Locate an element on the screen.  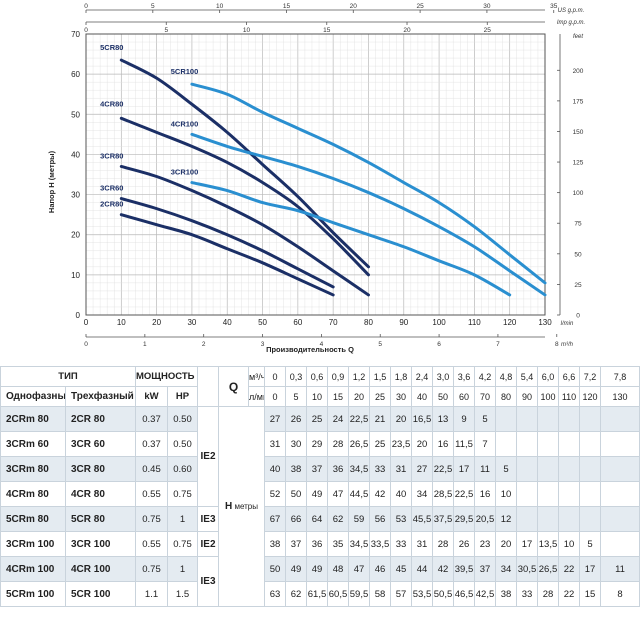
curve-2cr80 is located at coordinates (227, 255).